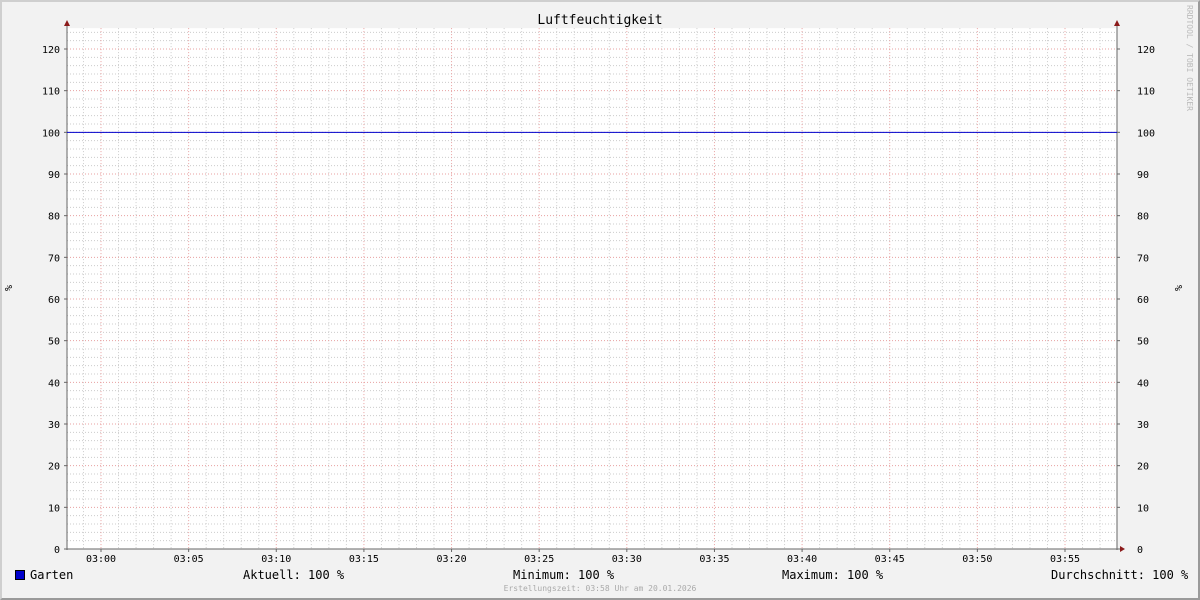  Describe the element at coordinates (54, 175) in the screenshot. I see `y-tick-label: 90` at that location.